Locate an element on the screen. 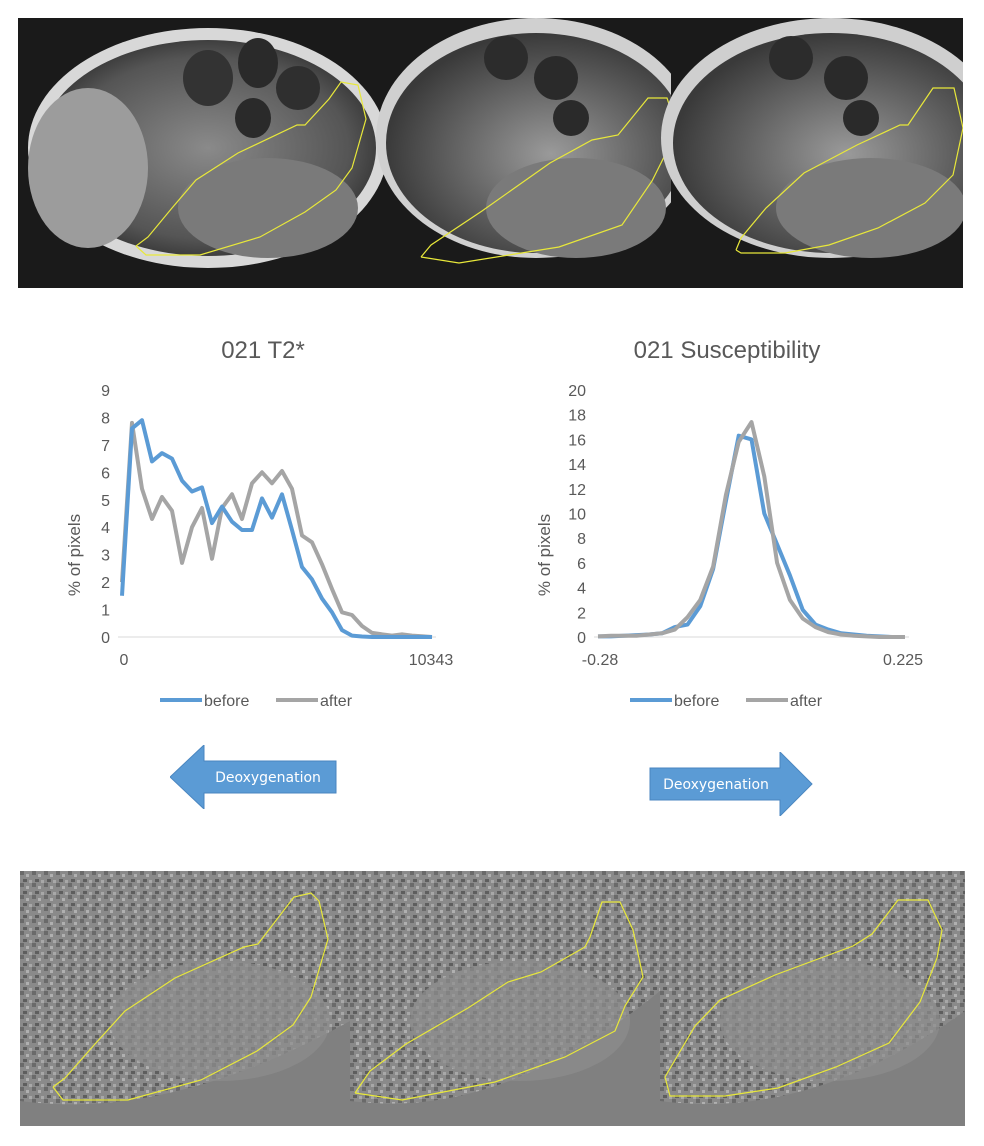 This screenshot has width=984, height=1146. y-tick-label: 14 is located at coordinates (577, 465).